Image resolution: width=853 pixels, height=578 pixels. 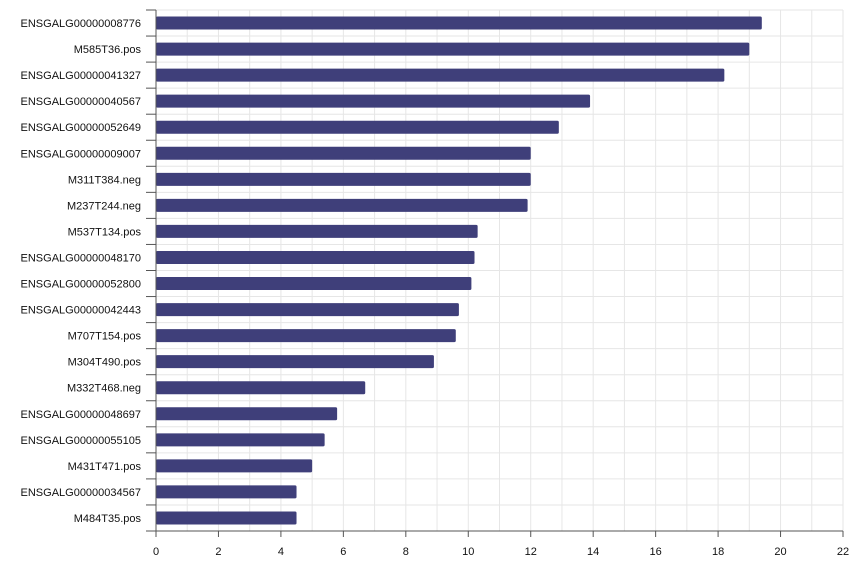 I want to click on category-label: M585T36.pos, so click(x=108, y=50).